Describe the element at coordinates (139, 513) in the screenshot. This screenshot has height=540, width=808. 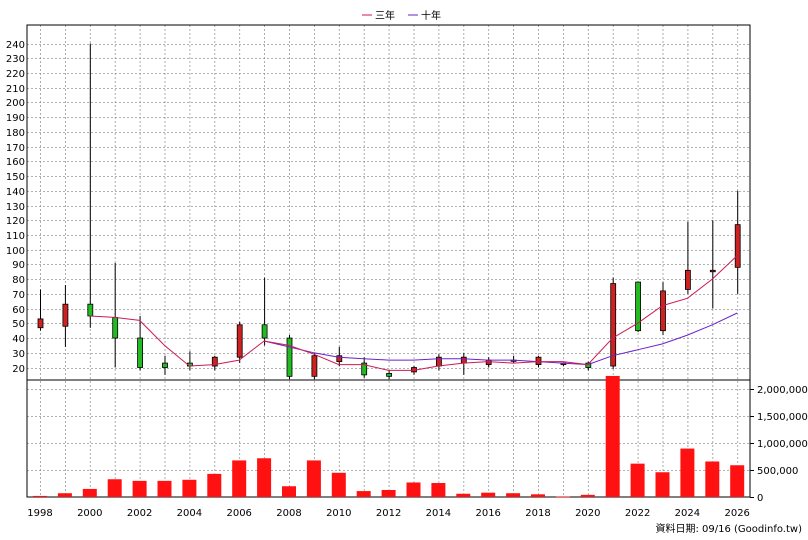
I see `x-tick-label: 2002` at that location.